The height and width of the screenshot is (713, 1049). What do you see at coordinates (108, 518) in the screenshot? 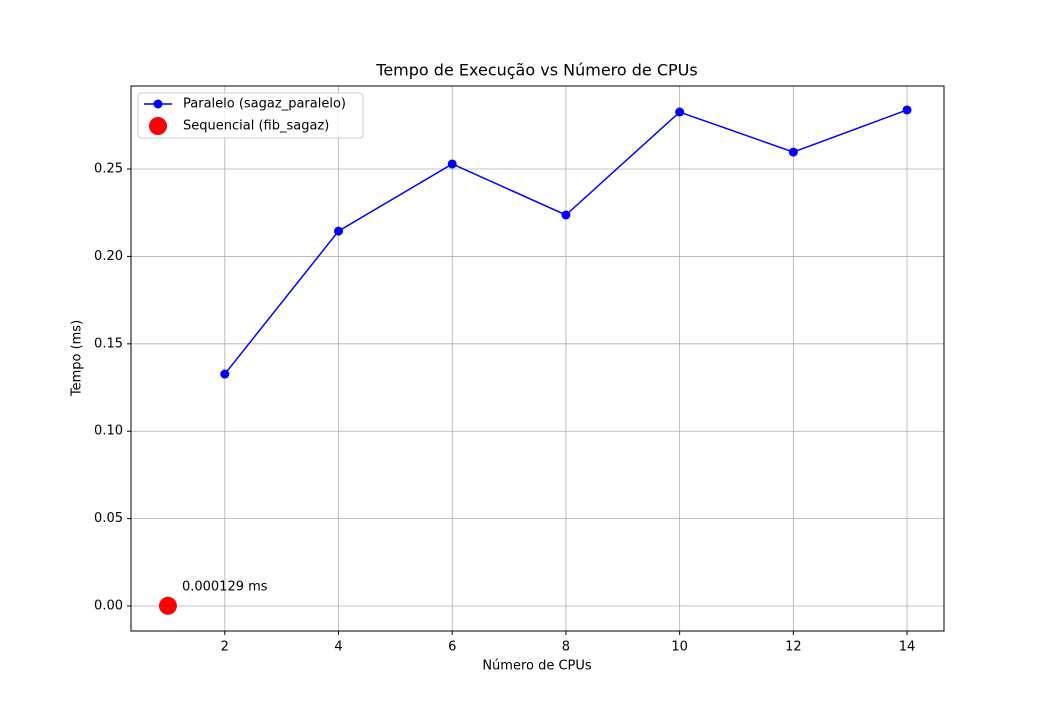
I see `y-tick-label: 0.05` at bounding box center [108, 518].